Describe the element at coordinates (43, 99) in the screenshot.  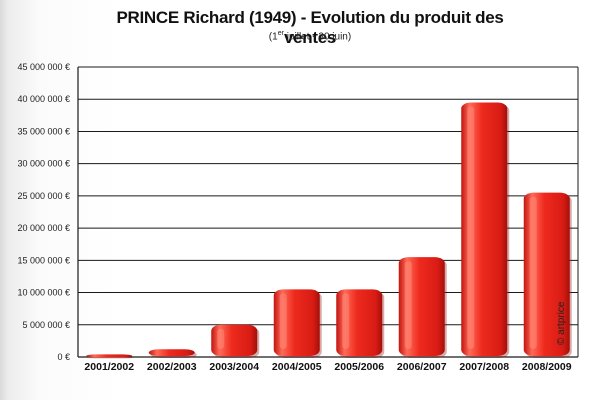
I see `y-tick-label: 40 000 000 €` at that location.